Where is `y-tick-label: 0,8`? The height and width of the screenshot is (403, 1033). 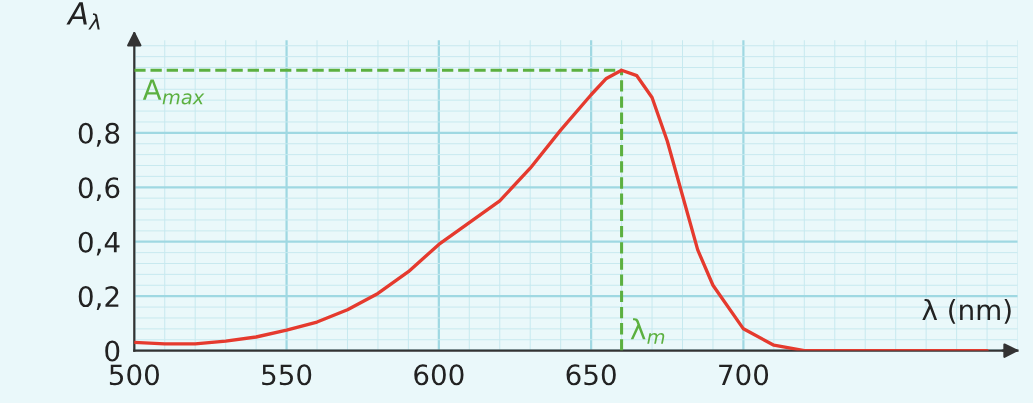 y-tick-label: 0,8 is located at coordinates (99, 134).